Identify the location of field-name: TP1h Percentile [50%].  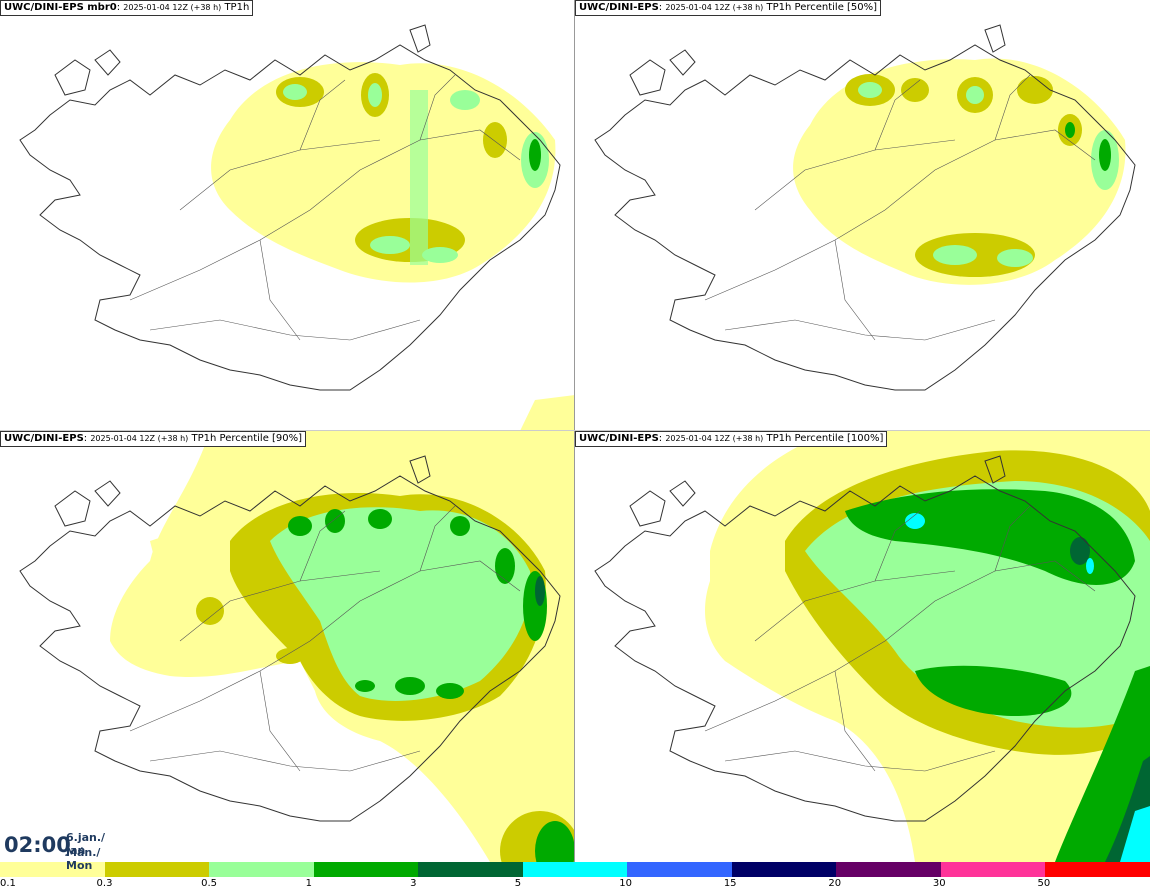
(822, 7).